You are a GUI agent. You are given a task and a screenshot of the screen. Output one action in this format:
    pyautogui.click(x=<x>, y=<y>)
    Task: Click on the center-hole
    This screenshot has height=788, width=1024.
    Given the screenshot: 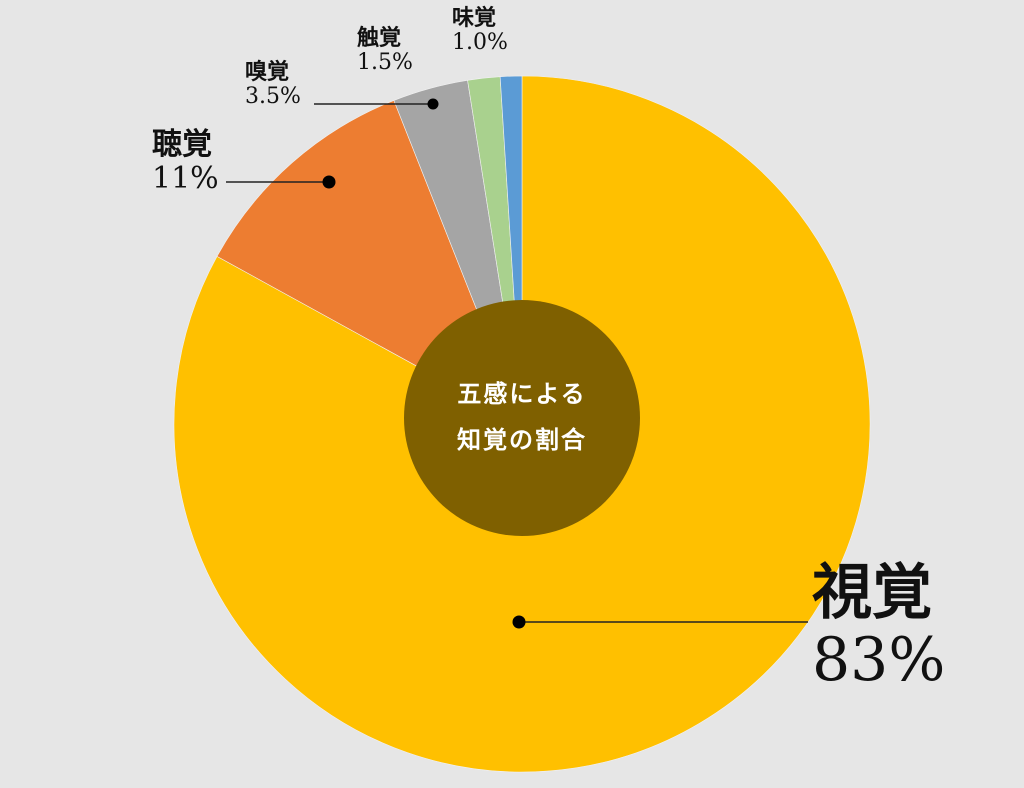 What is the action you would take?
    pyautogui.click(x=522, y=418)
    